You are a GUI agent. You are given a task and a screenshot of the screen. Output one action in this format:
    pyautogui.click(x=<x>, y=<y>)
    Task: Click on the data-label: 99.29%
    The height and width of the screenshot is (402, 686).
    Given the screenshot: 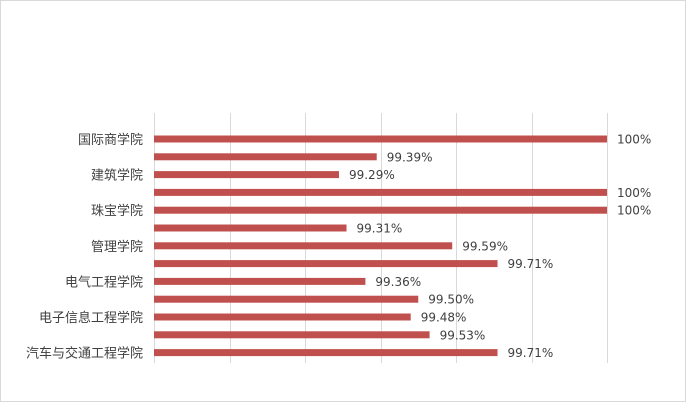 What is the action you would take?
    pyautogui.click(x=372, y=175)
    